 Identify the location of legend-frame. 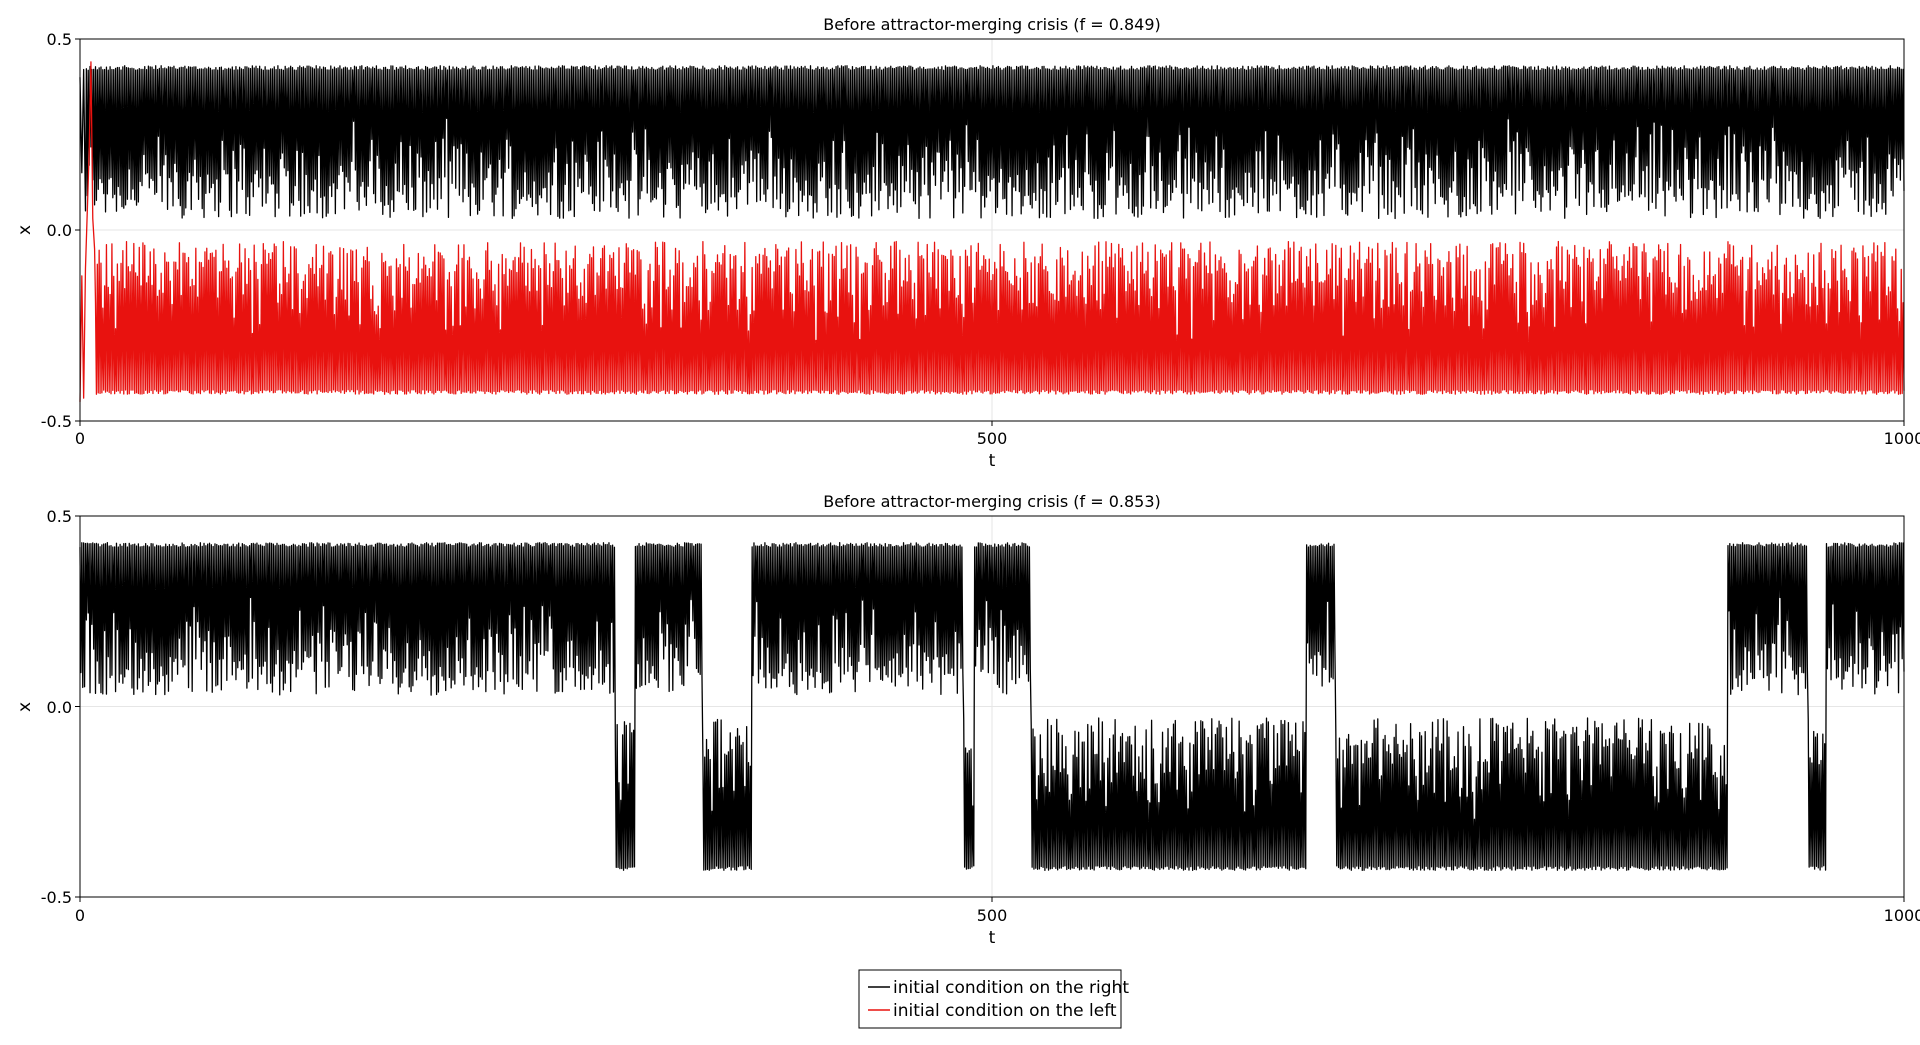
(990, 999).